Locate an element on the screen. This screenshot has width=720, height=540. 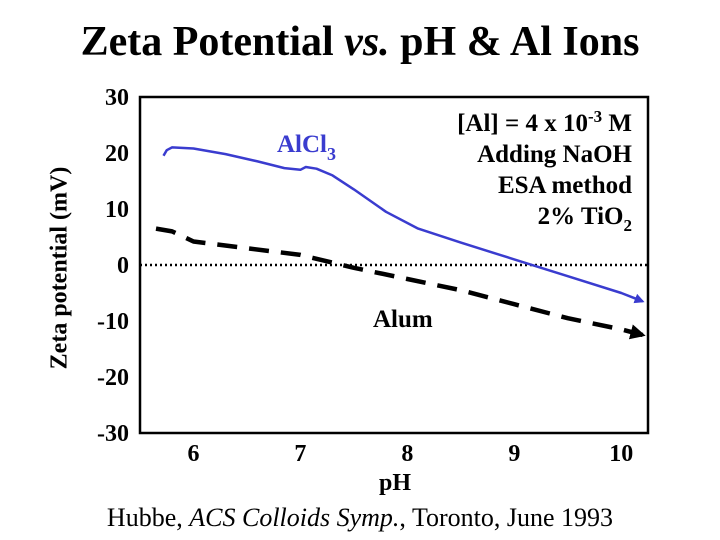
annotation-line: Adding NaOH is located at coordinates (554, 154).